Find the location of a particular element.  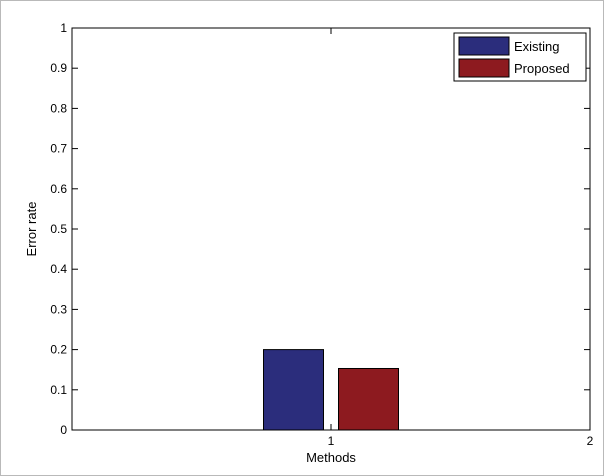

legend-swatch-proposed is located at coordinates (484, 68).